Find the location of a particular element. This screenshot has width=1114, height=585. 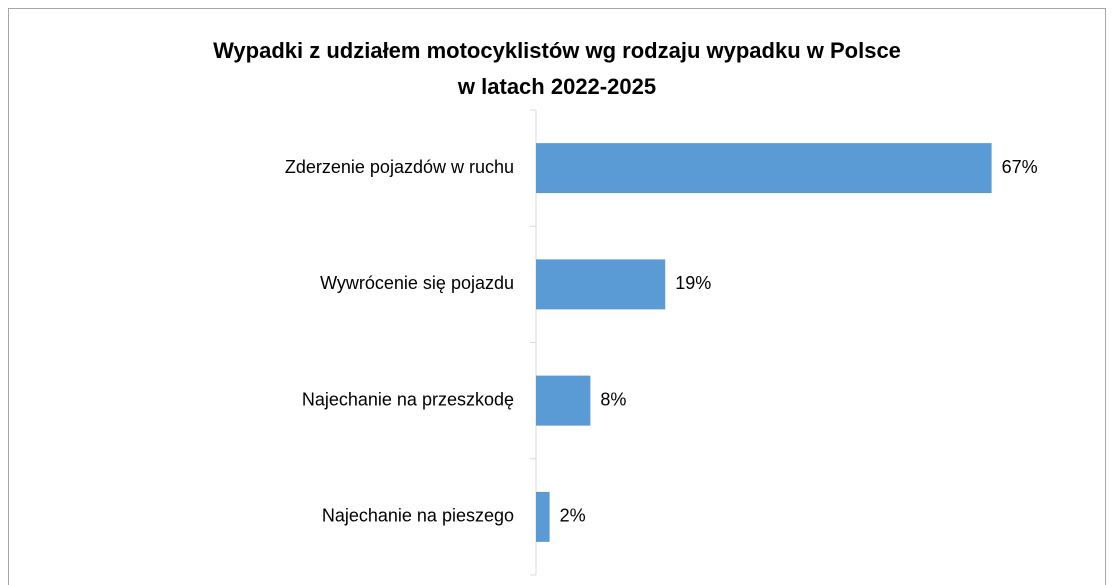

y-tick-label: Zderzenie pojazdów w ruchu is located at coordinates (399, 167).